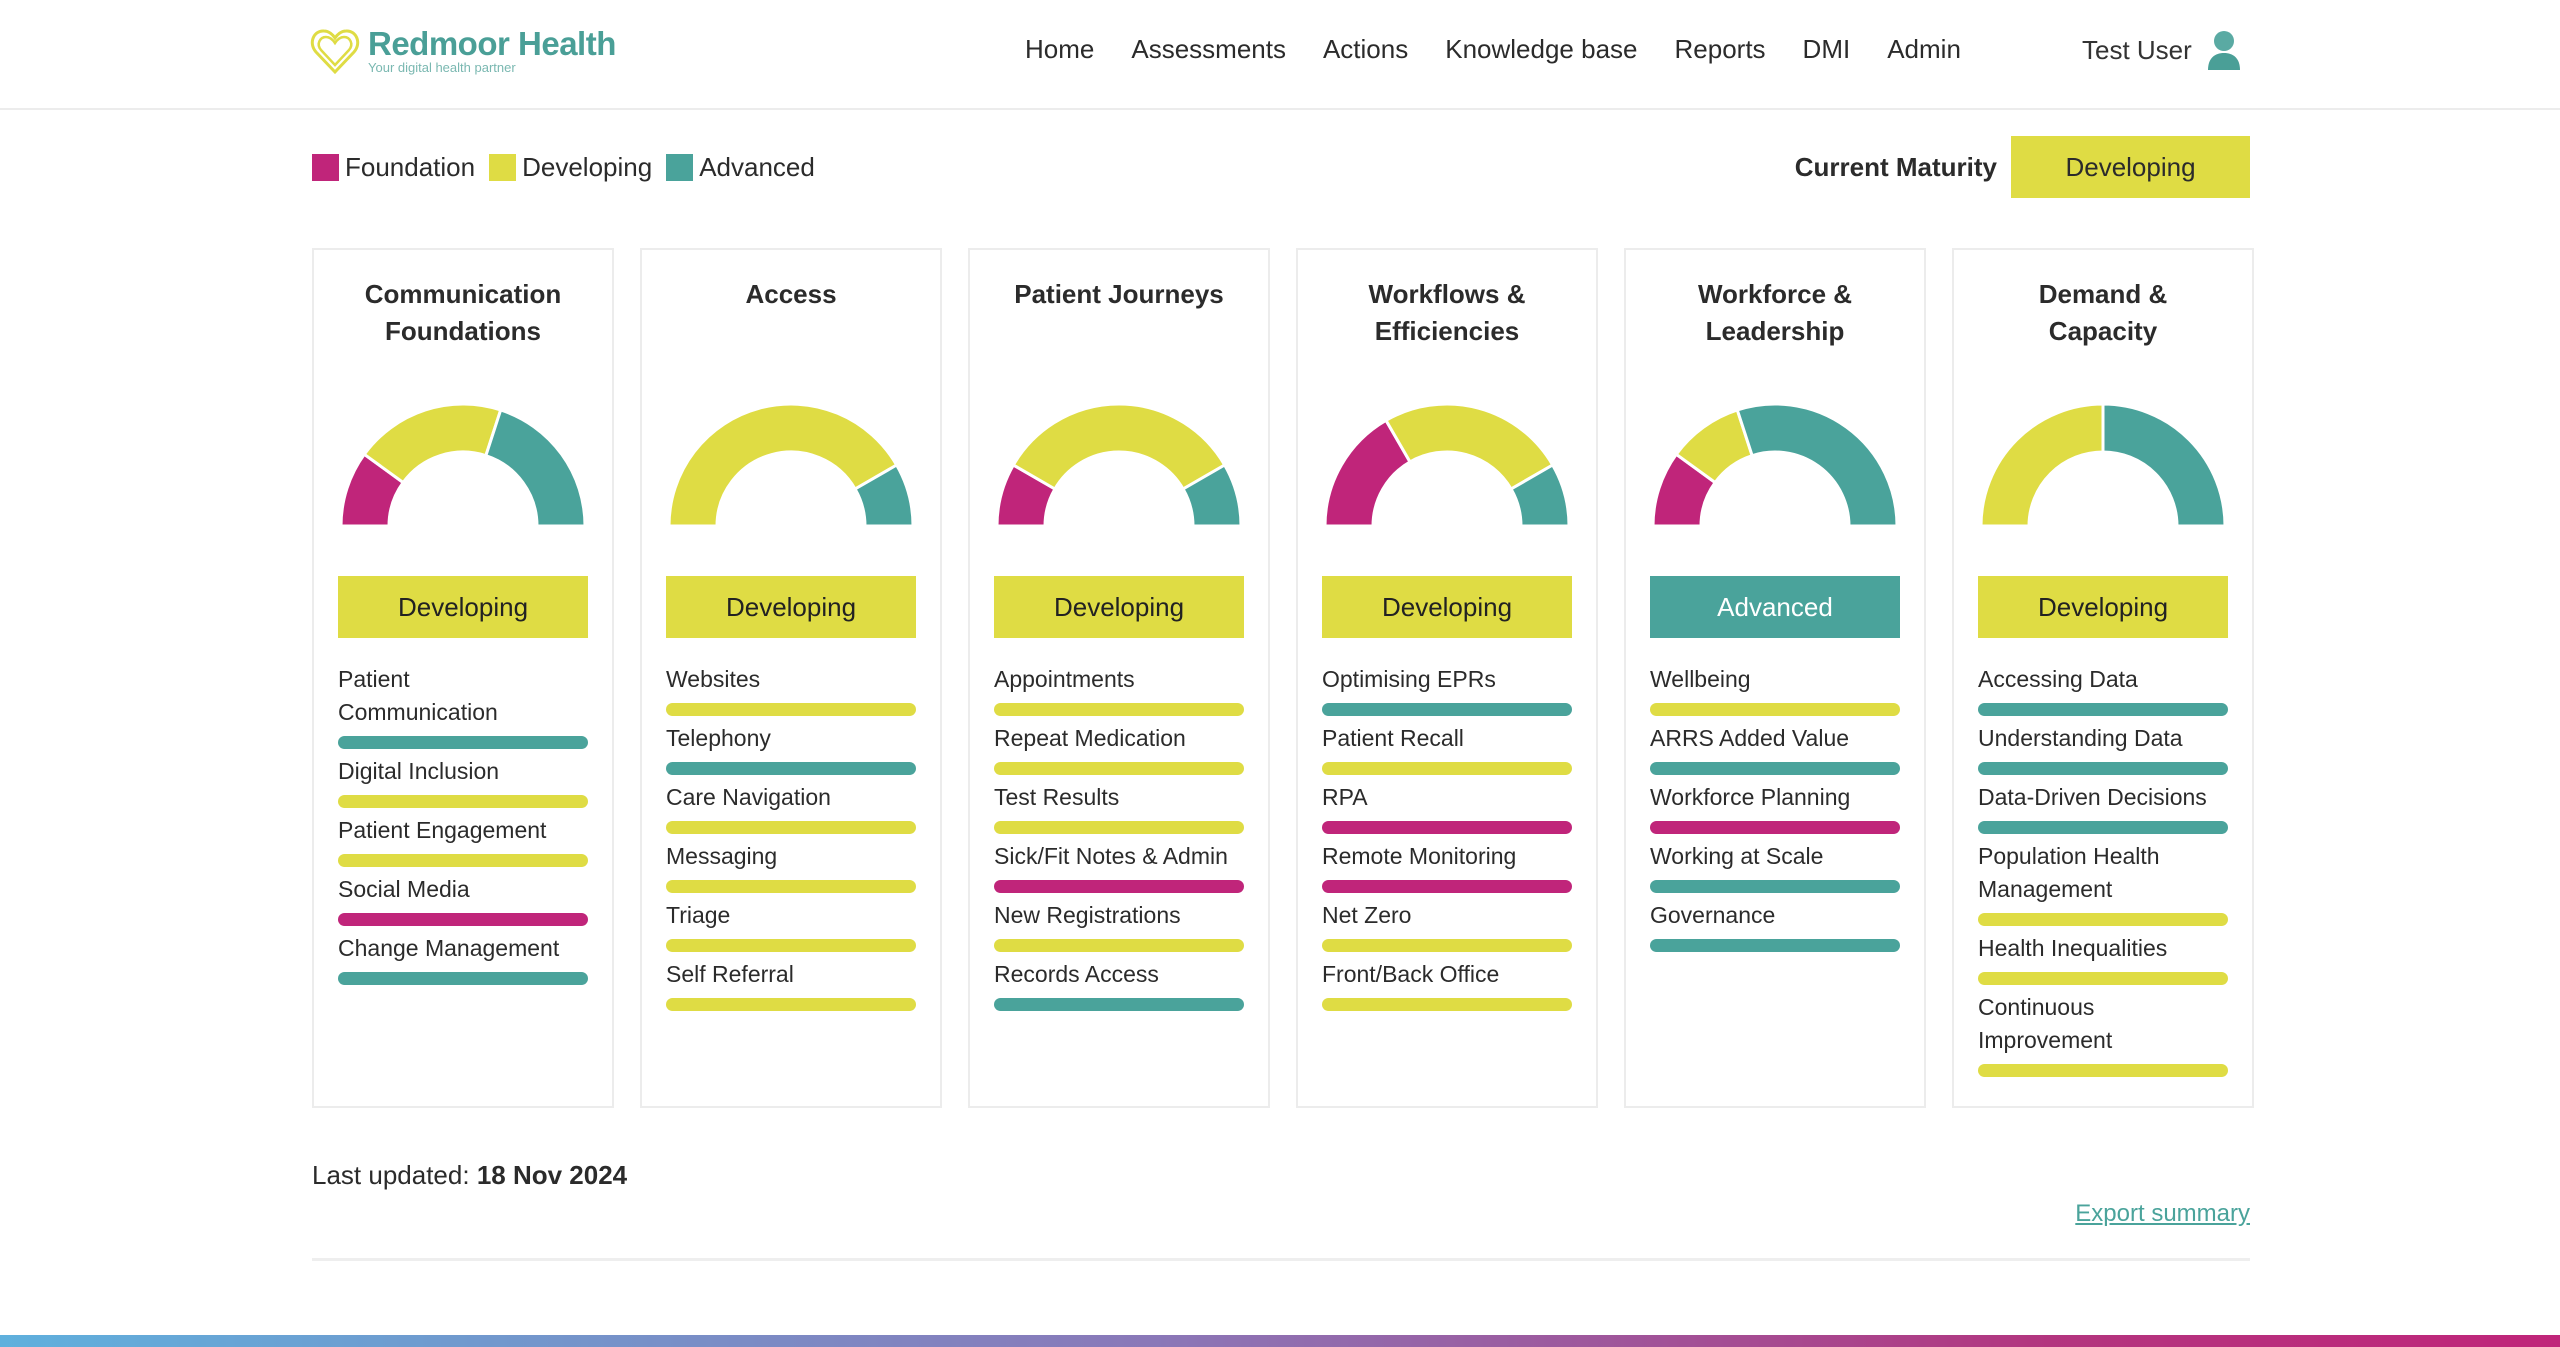 The height and width of the screenshot is (1347, 2560). Describe the element at coordinates (1060, 49) in the screenshot. I see `nav-home: Home` at that location.